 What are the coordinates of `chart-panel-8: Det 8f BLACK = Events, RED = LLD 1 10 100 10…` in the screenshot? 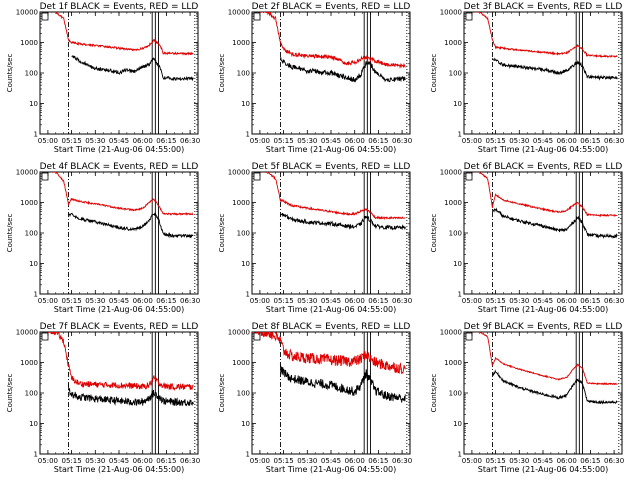 It's located at (315, 398).